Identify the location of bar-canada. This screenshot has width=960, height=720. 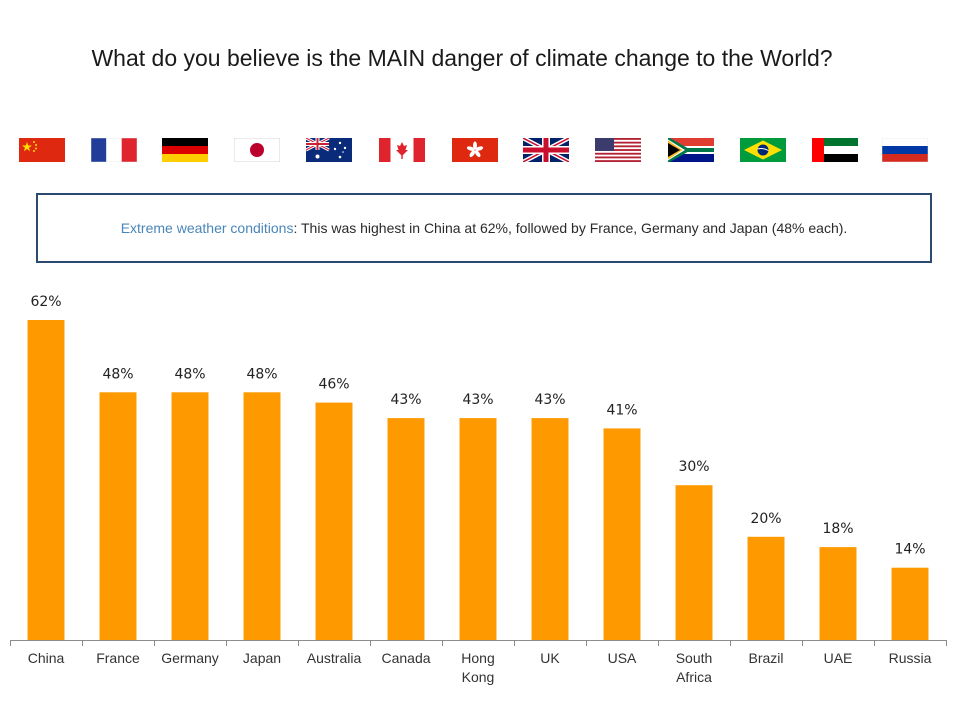
(406, 529).